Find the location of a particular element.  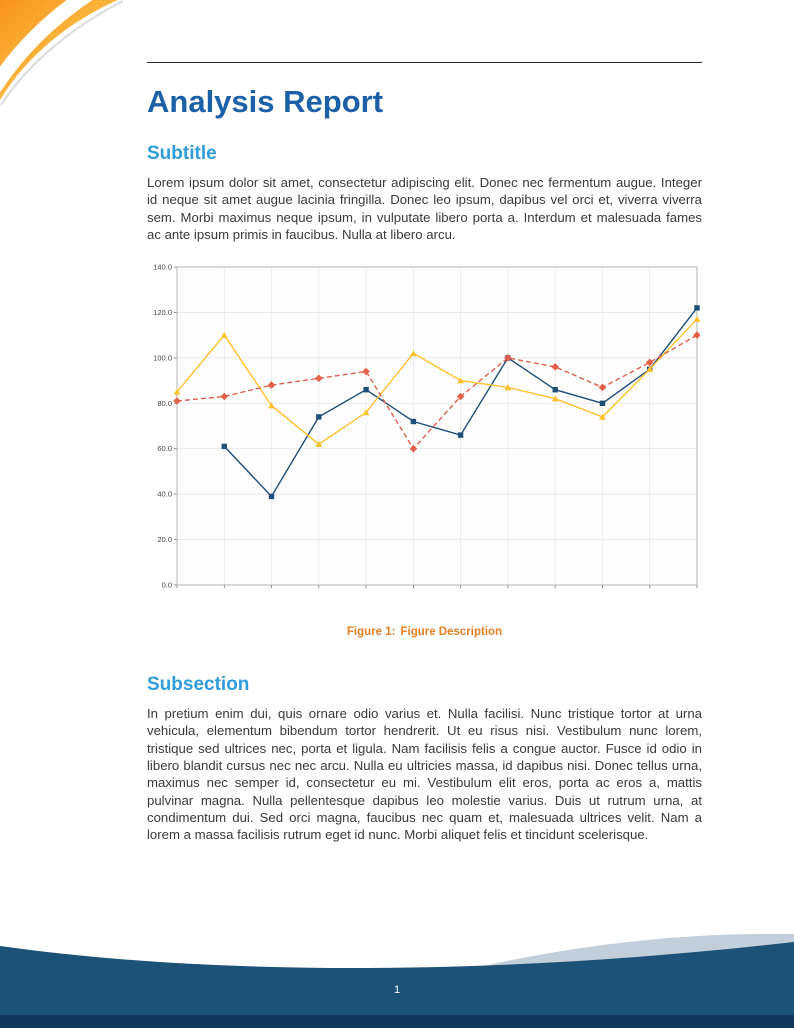

svg-text: 80.0 is located at coordinates (164, 403).